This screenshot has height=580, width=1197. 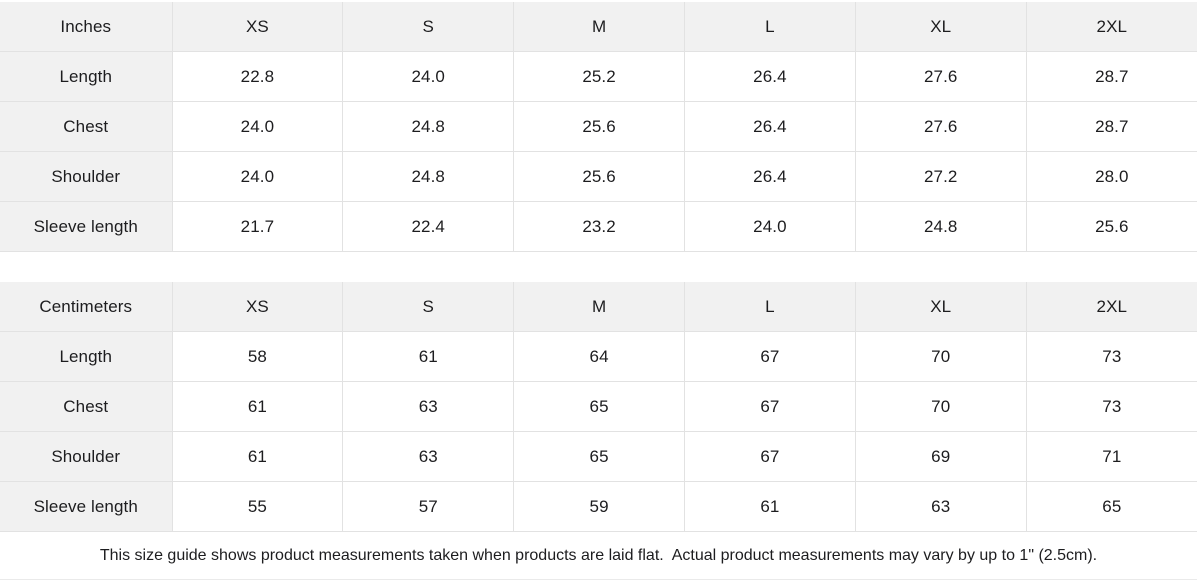 What do you see at coordinates (1111, 456) in the screenshot?
I see `size-value-cell: 71` at bounding box center [1111, 456].